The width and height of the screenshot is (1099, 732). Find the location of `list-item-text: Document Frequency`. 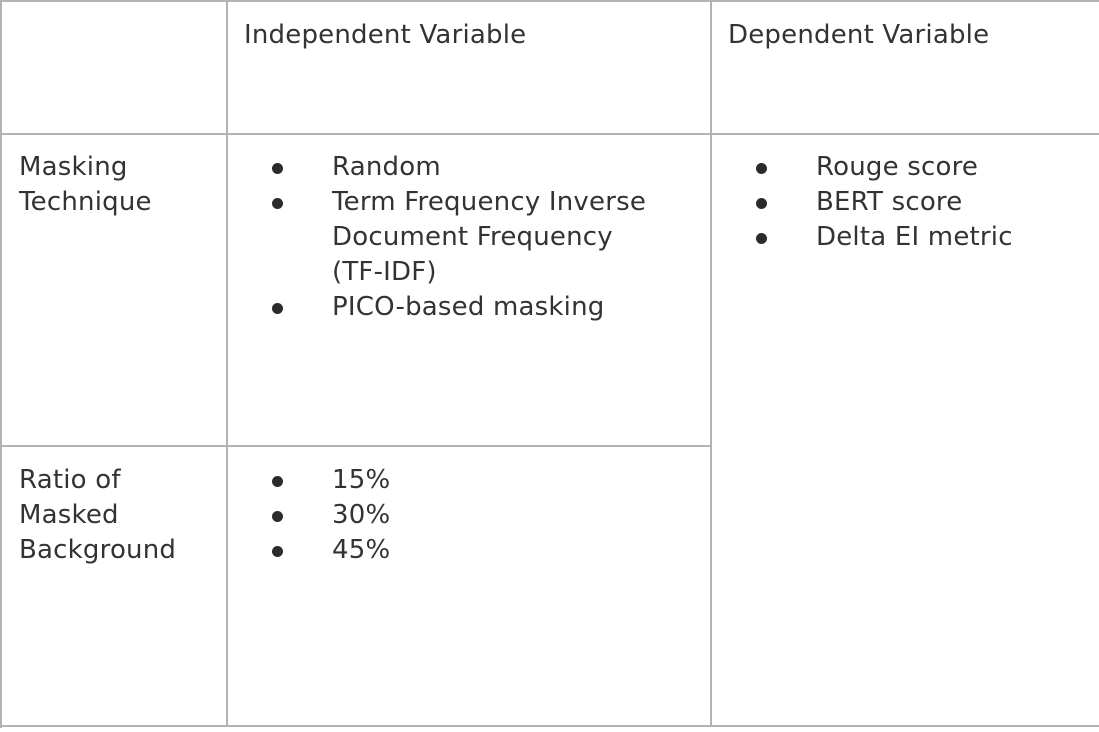

list-item-text: Document Frequency is located at coordinates (472, 237).